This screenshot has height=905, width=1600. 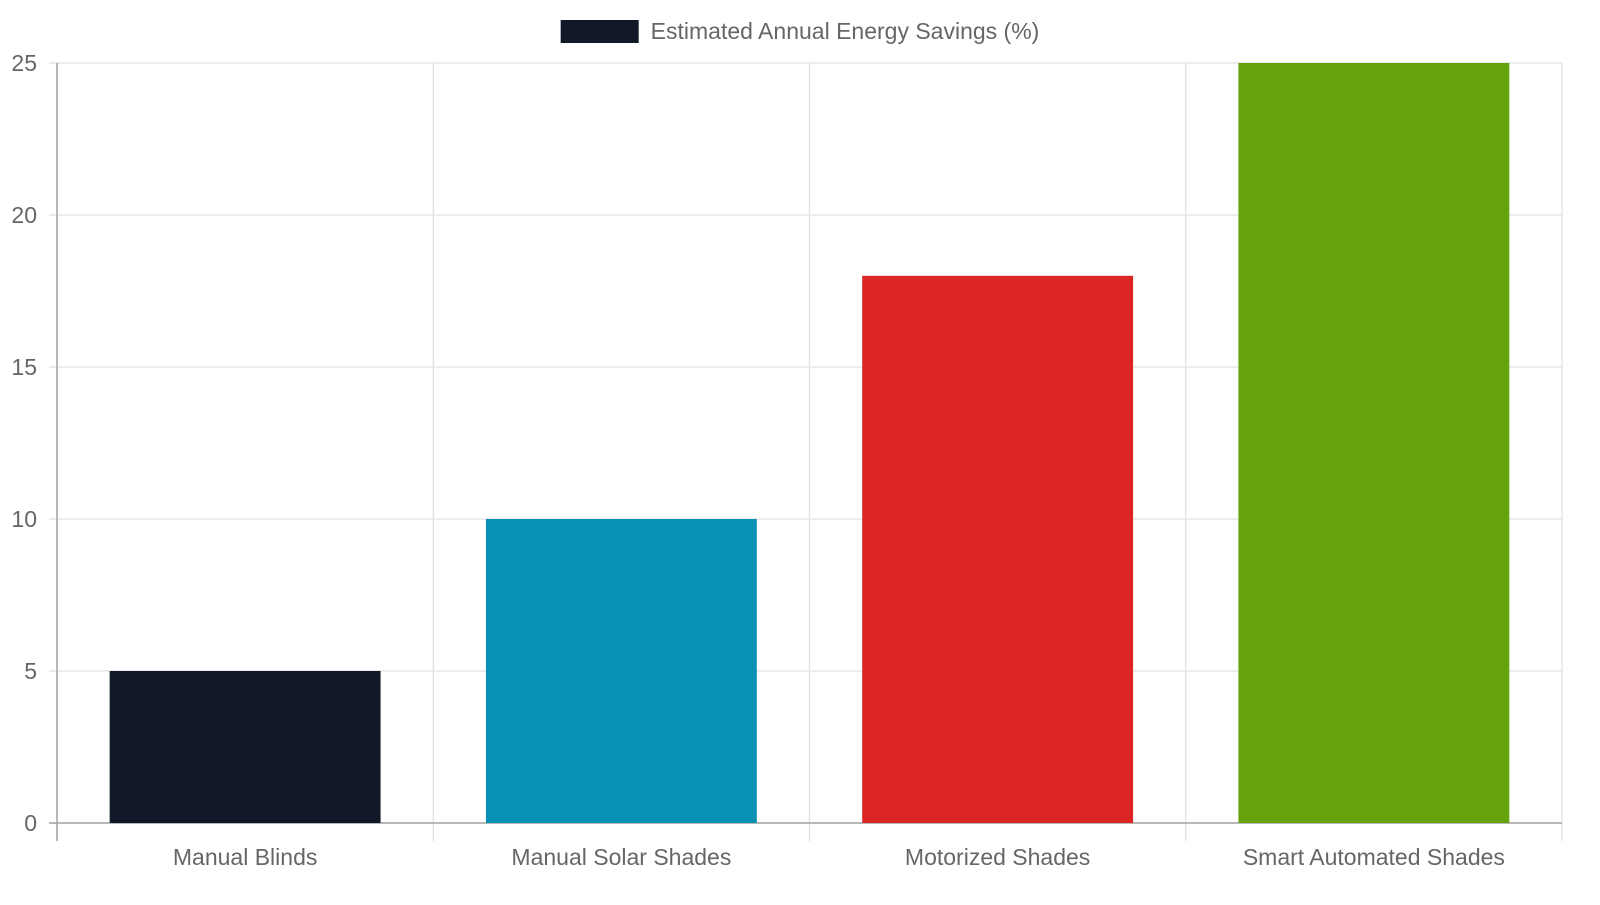 What do you see at coordinates (24, 519) in the screenshot?
I see `y-tick-label: 10` at bounding box center [24, 519].